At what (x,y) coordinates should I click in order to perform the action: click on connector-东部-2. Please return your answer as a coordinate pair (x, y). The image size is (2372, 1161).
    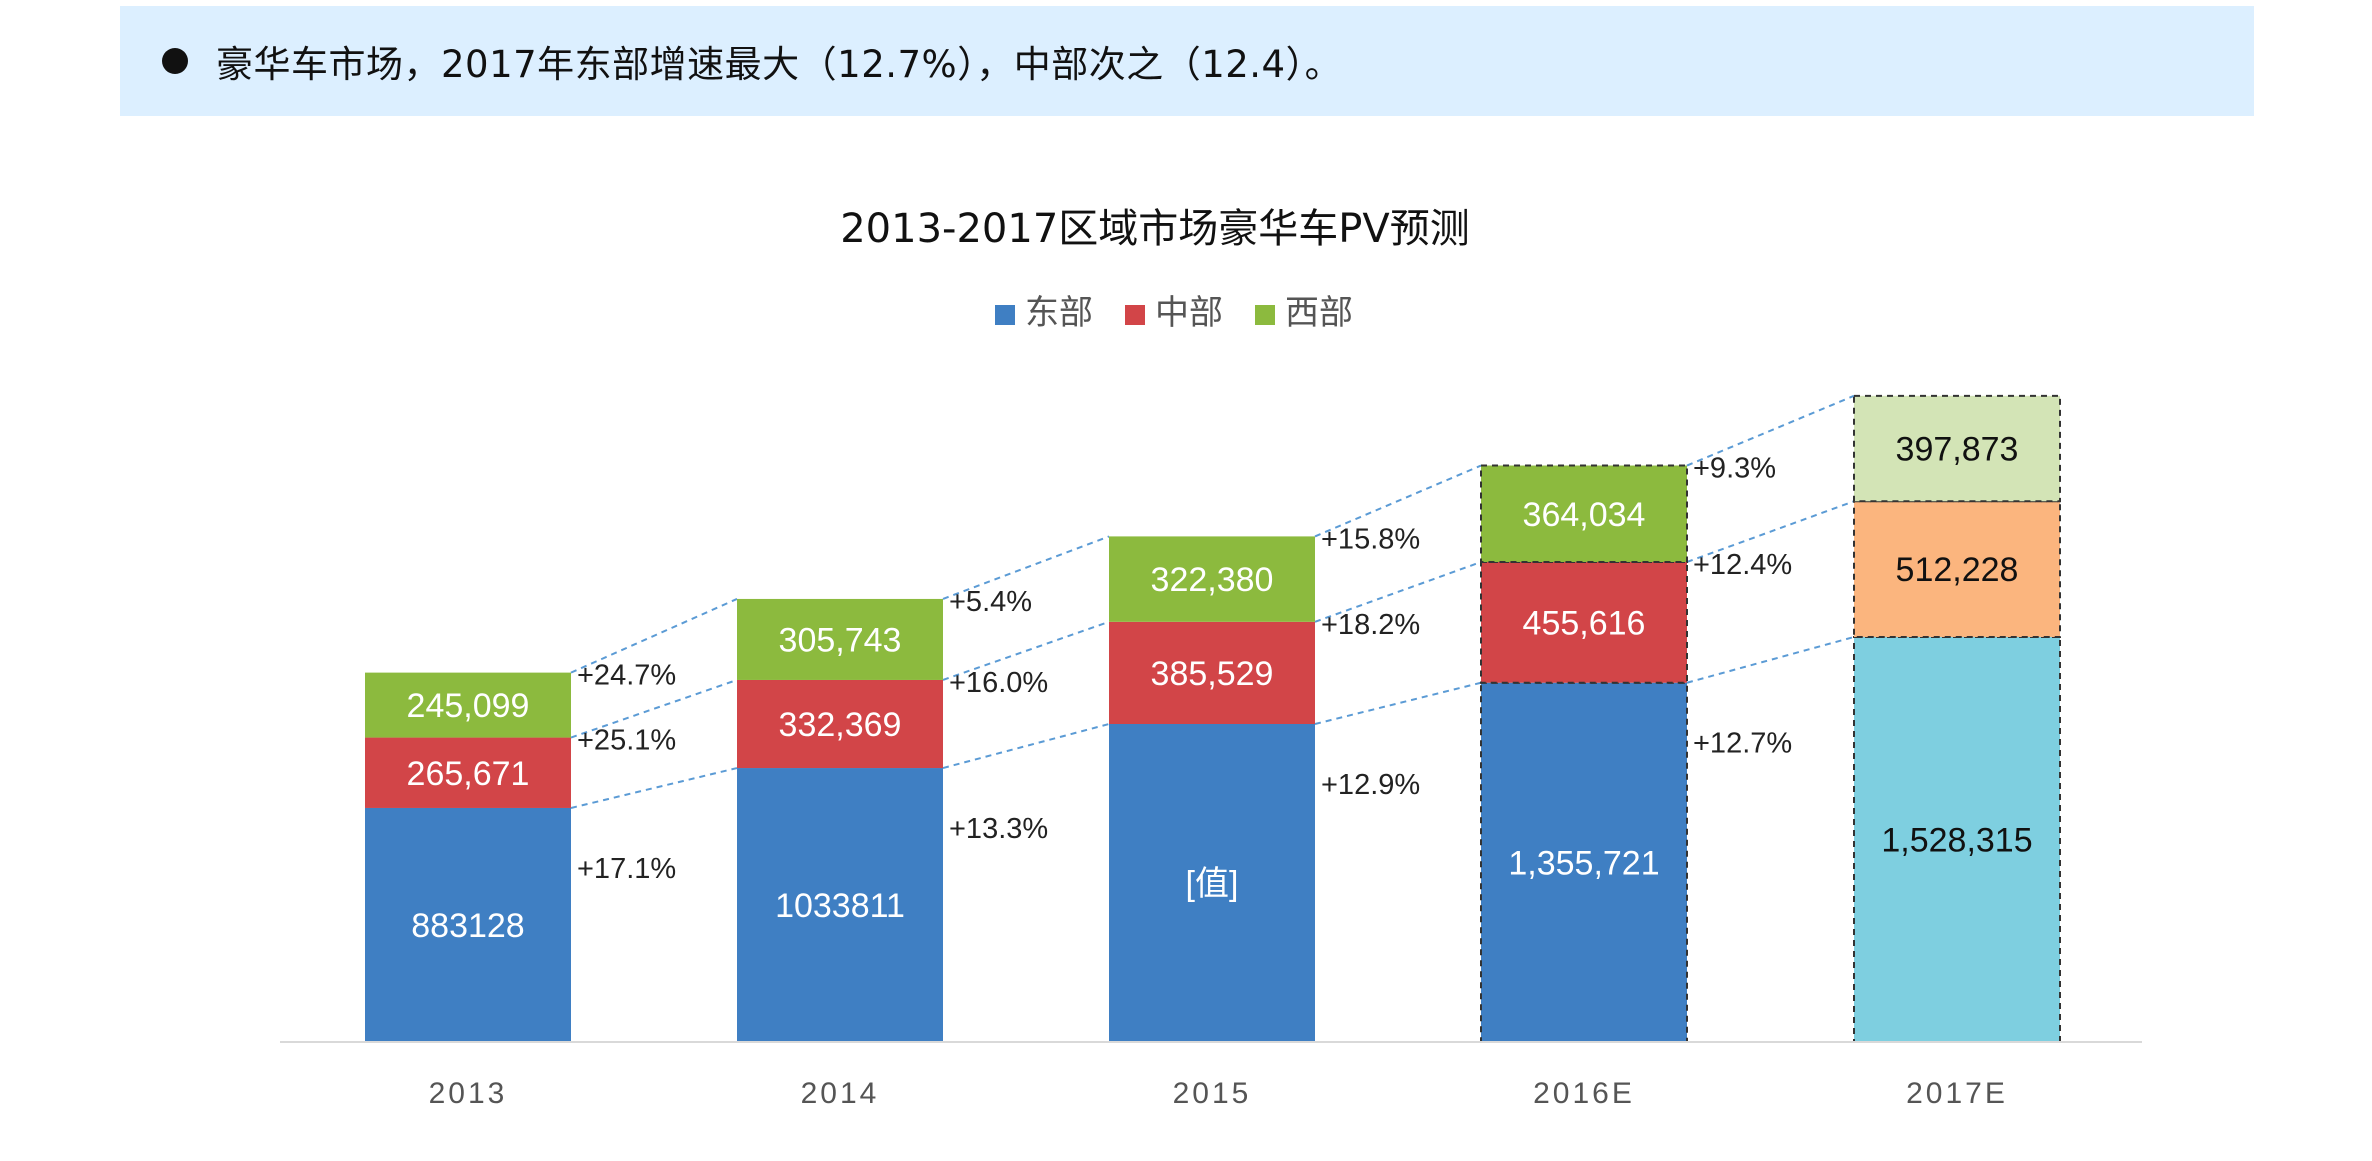
    Looking at the image, I should click on (1398, 703).